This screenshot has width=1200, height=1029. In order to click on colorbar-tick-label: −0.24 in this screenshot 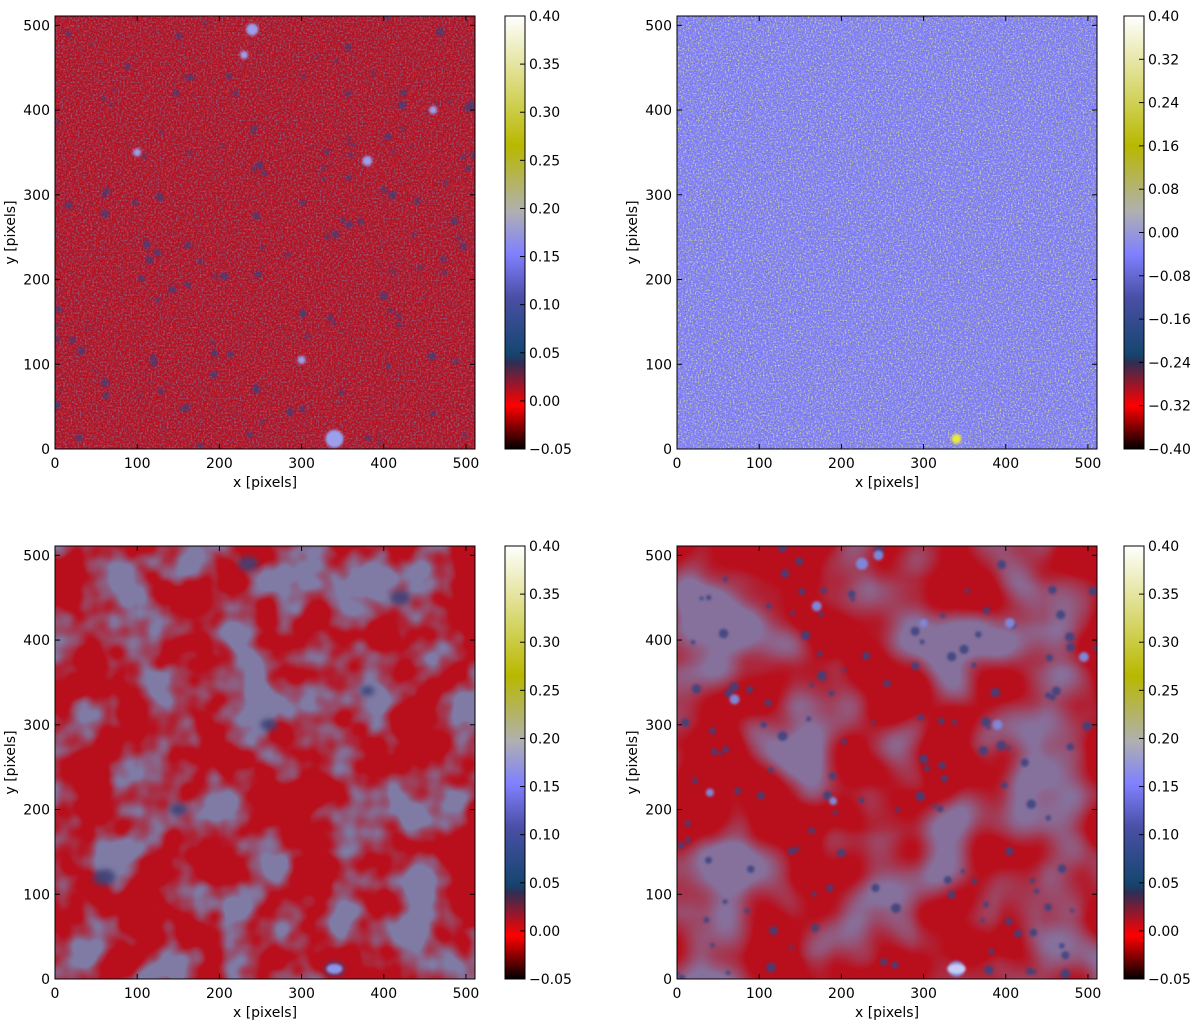, I will do `click(1169, 363)`.